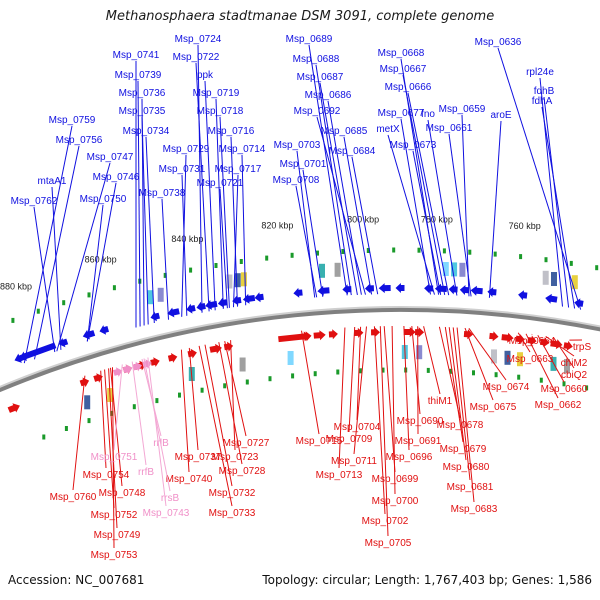  What do you see at coordinates (220, 111) in the screenshot?
I see `forward-gene-label: Msp_0718` at bounding box center [220, 111].